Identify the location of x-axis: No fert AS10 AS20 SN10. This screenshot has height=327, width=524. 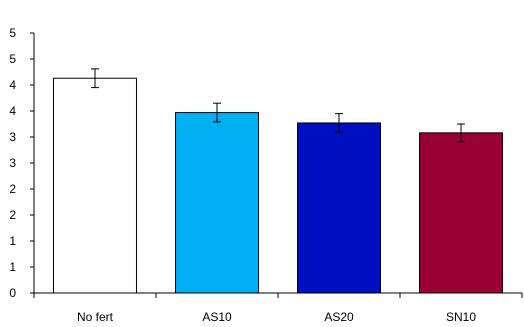
(278, 308).